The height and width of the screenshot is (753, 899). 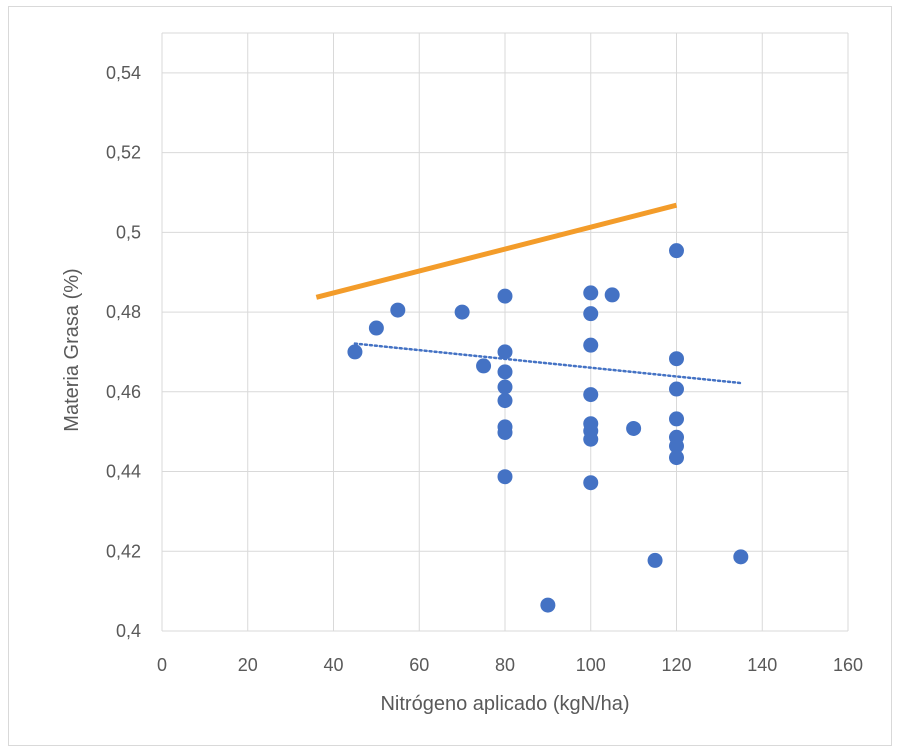 I want to click on trendline, so click(x=548, y=363).